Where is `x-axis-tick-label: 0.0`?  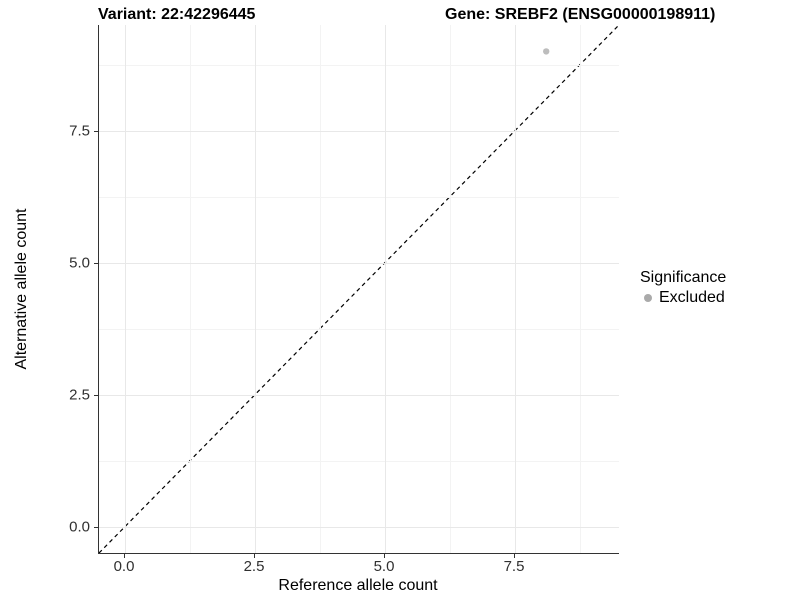 x-axis-tick-label: 0.0 is located at coordinates (124, 566).